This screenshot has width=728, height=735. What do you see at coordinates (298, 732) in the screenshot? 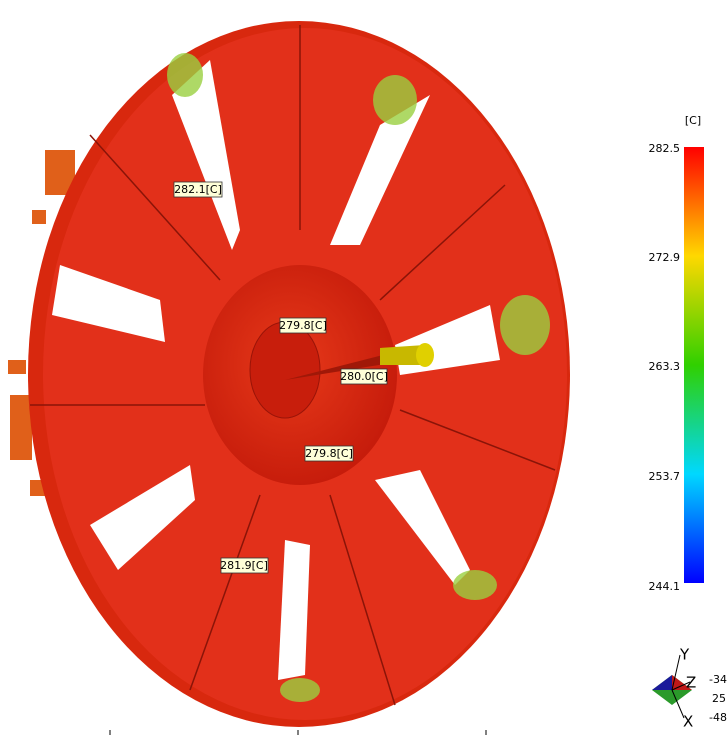
I see `ruler-ticks` at bounding box center [298, 732].